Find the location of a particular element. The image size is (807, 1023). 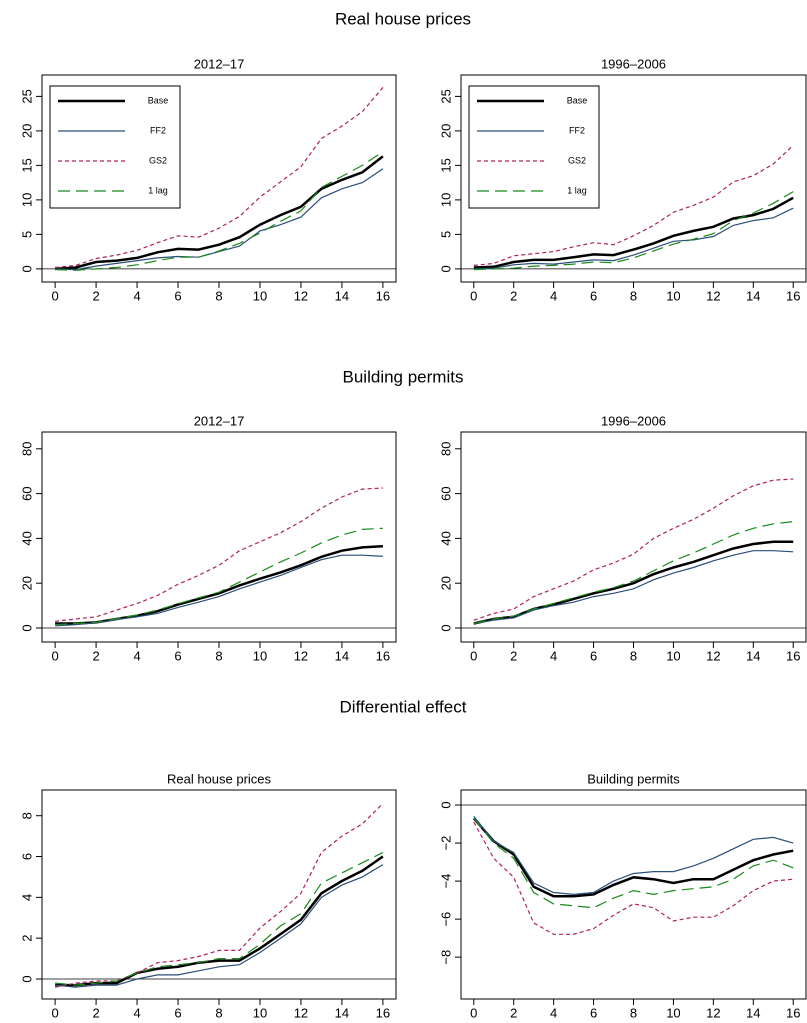

section-title: Building permits is located at coordinates (403, 376).